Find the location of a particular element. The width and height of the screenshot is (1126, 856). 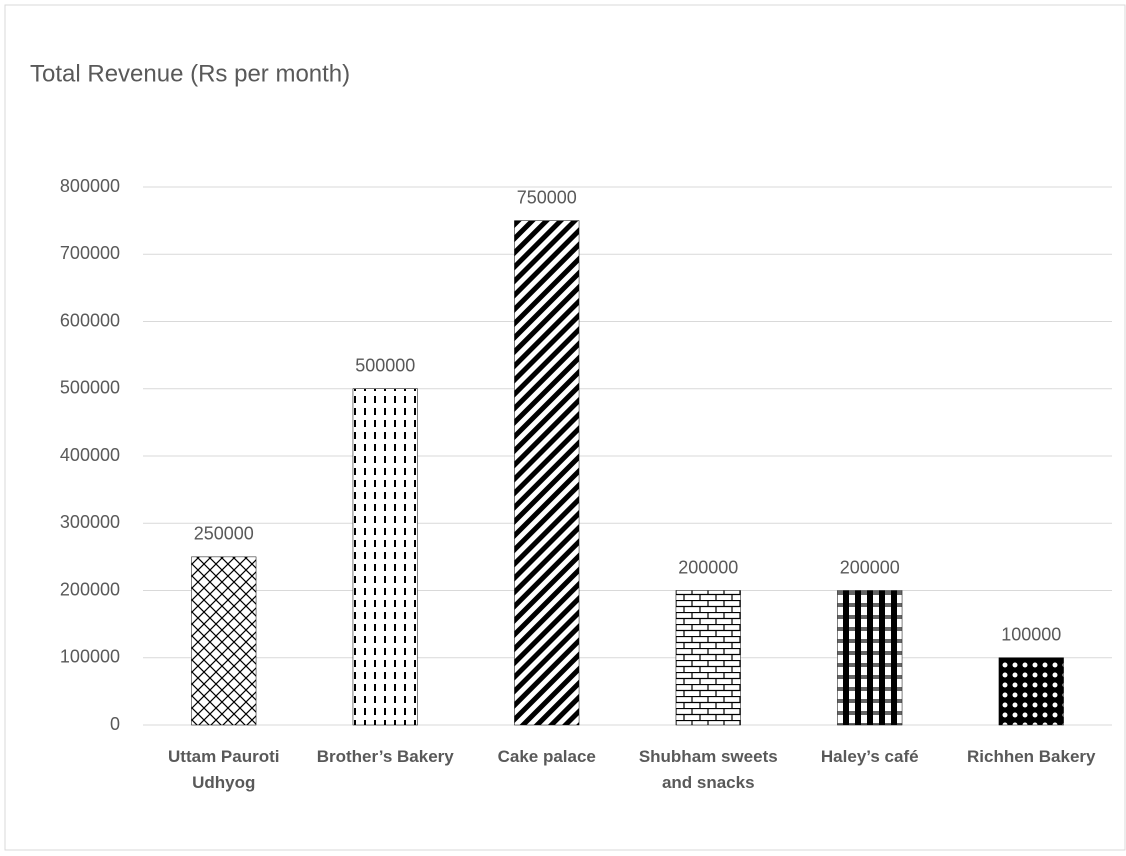

y-tick-label: 600000 is located at coordinates (90, 320).